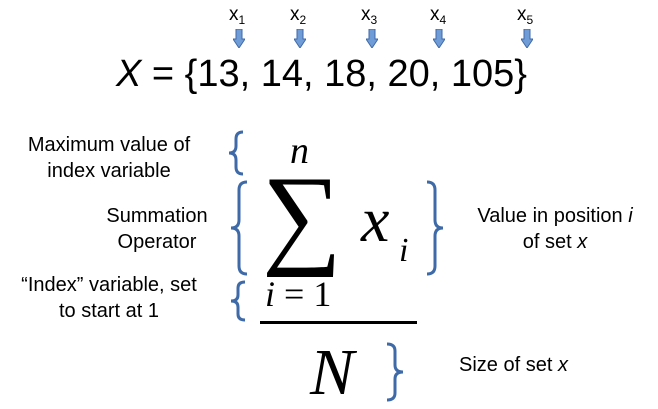 This screenshot has width=658, height=409. I want to click on term-x: x, so click(375, 219).